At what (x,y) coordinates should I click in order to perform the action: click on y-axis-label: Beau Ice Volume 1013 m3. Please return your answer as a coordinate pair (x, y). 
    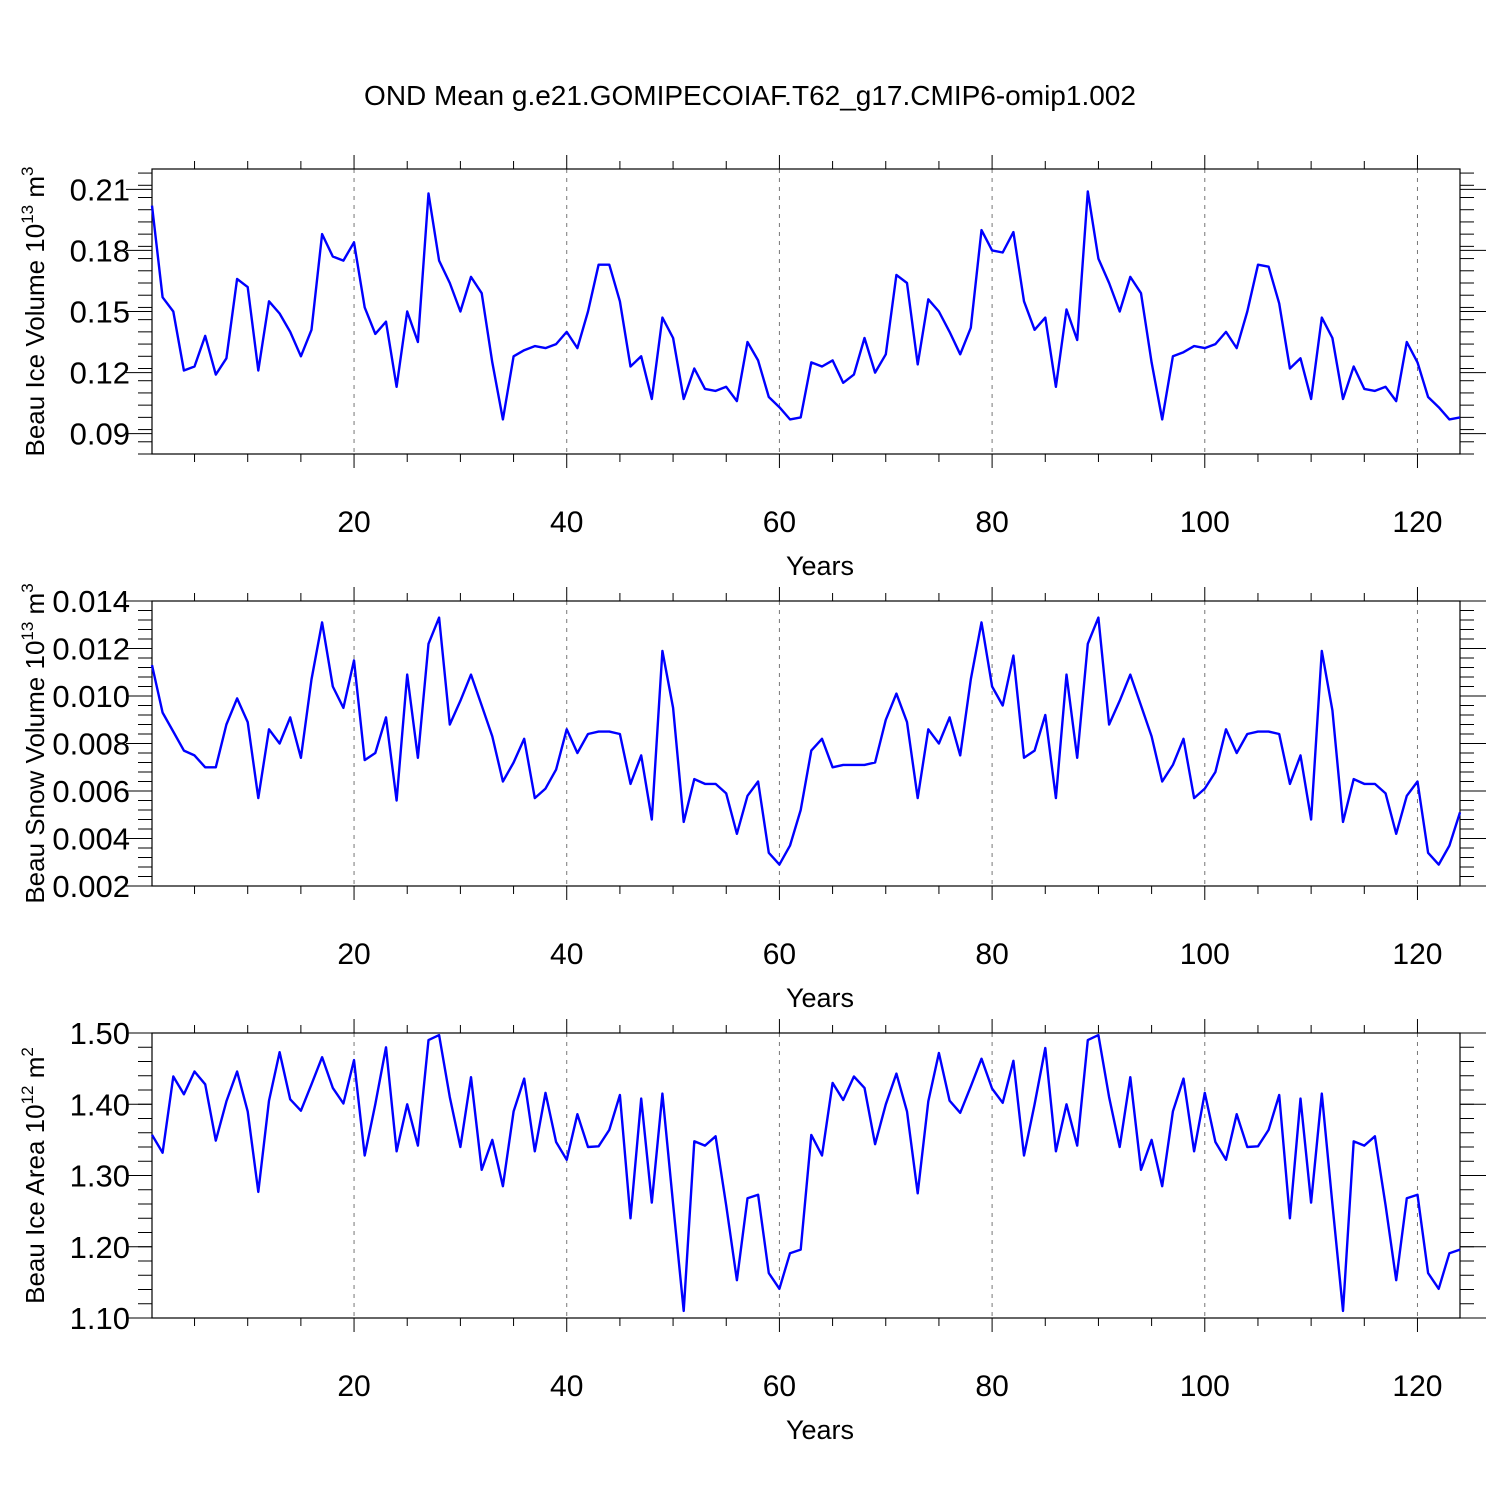
    Looking at the image, I should click on (34, 312).